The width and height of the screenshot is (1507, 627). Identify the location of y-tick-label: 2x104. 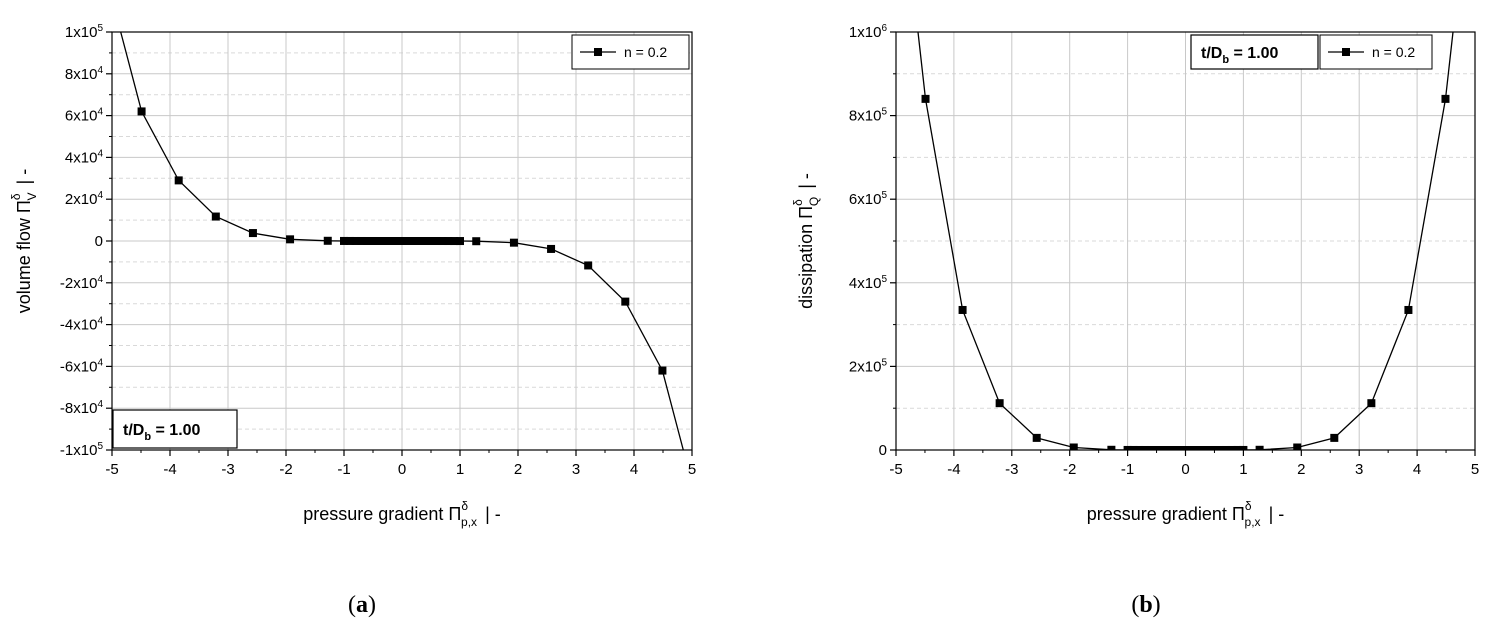
(84, 199).